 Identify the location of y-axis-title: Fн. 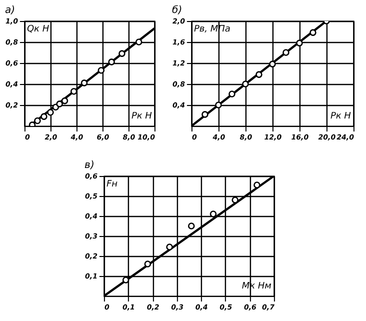
(112, 185).